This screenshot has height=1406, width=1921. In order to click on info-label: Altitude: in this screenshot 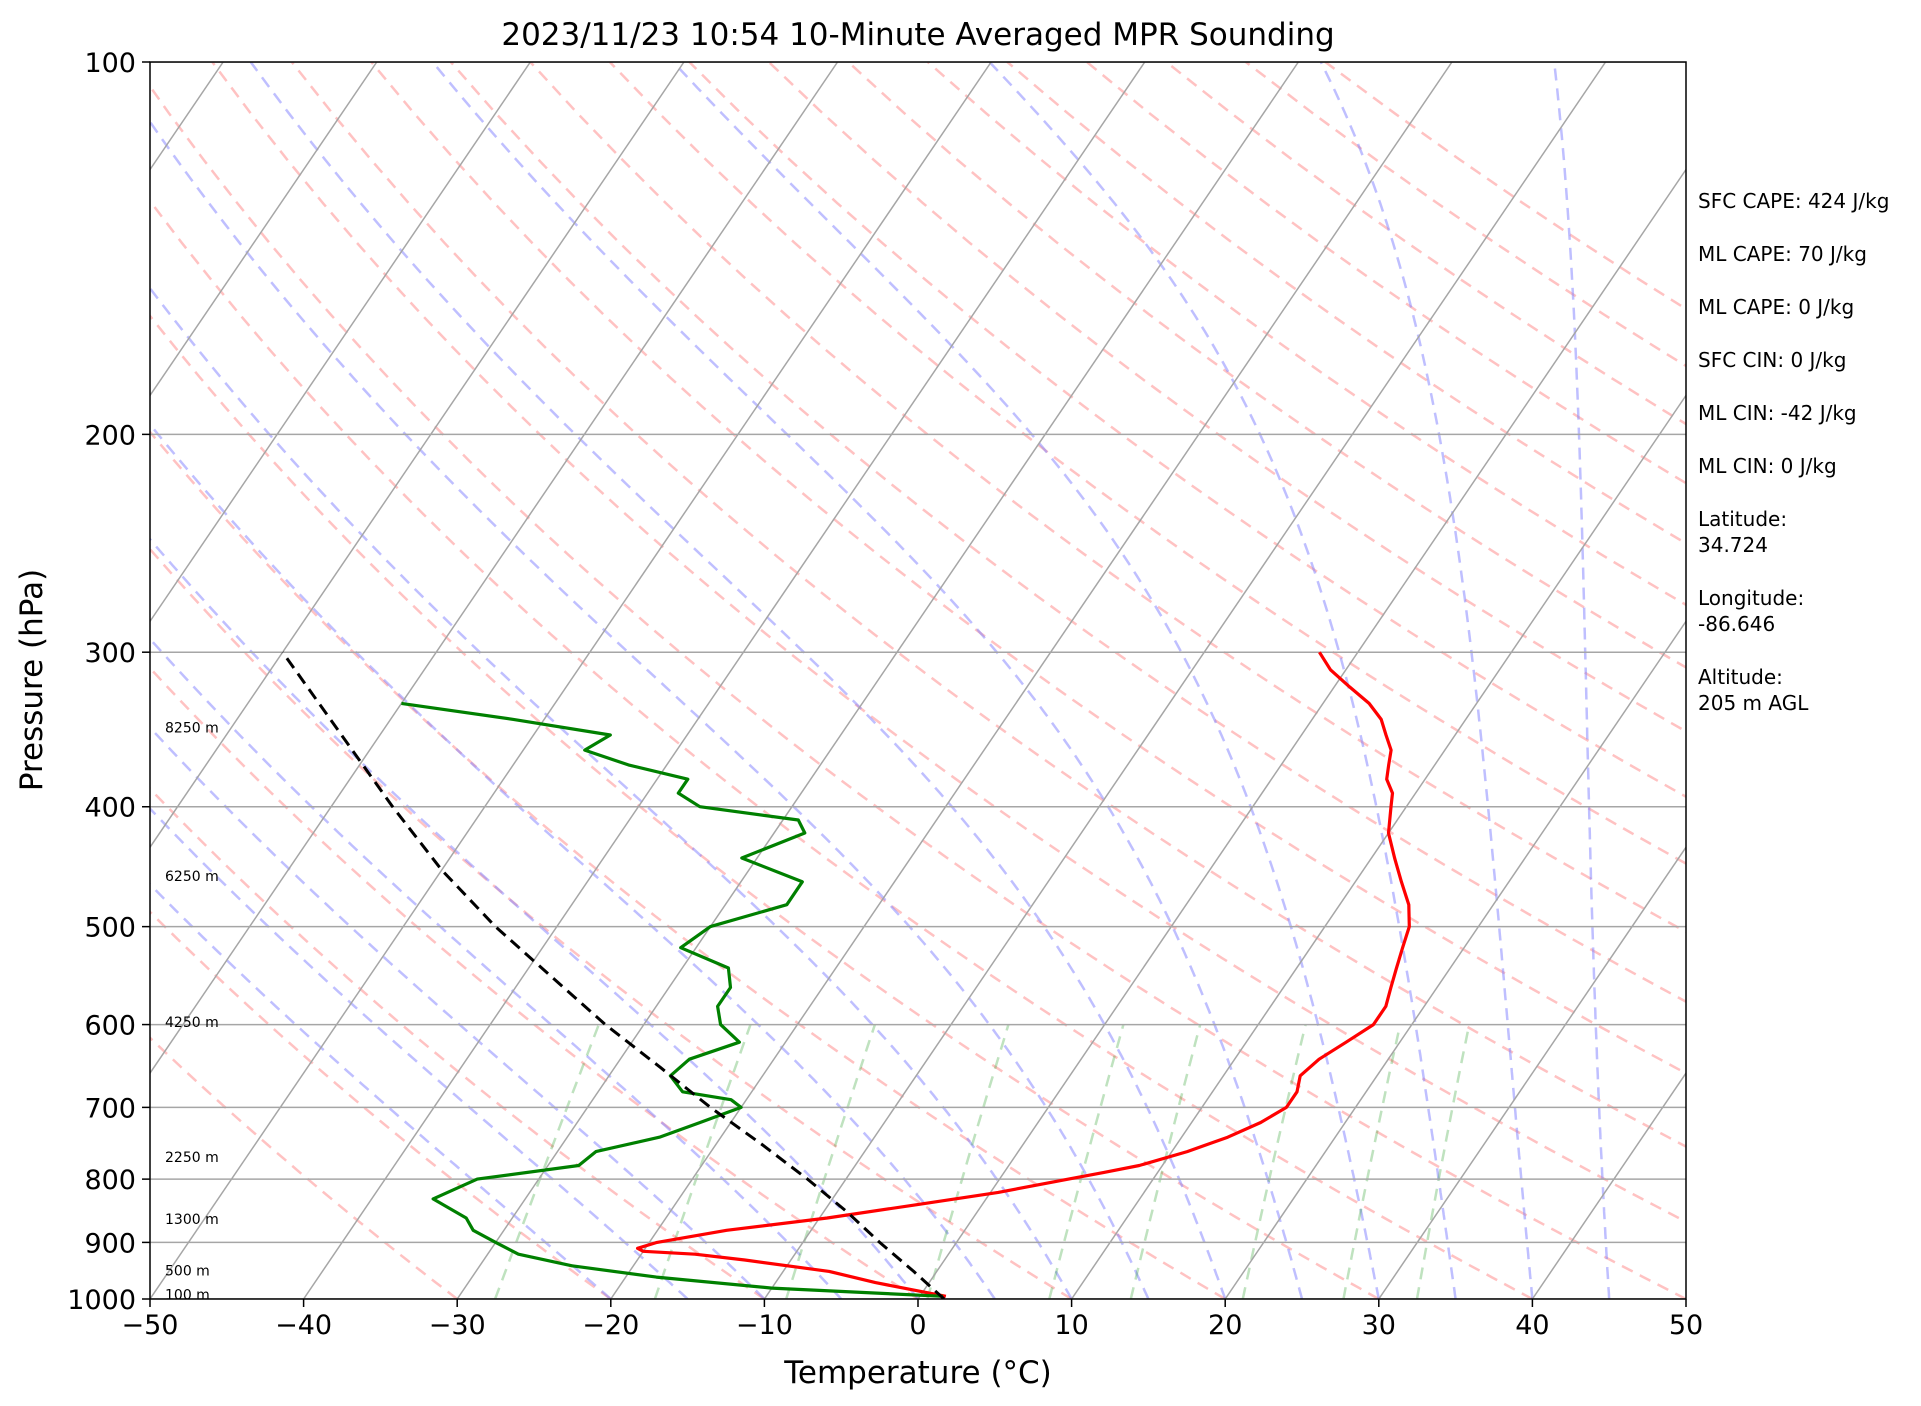, I will do `click(1740, 677)`.